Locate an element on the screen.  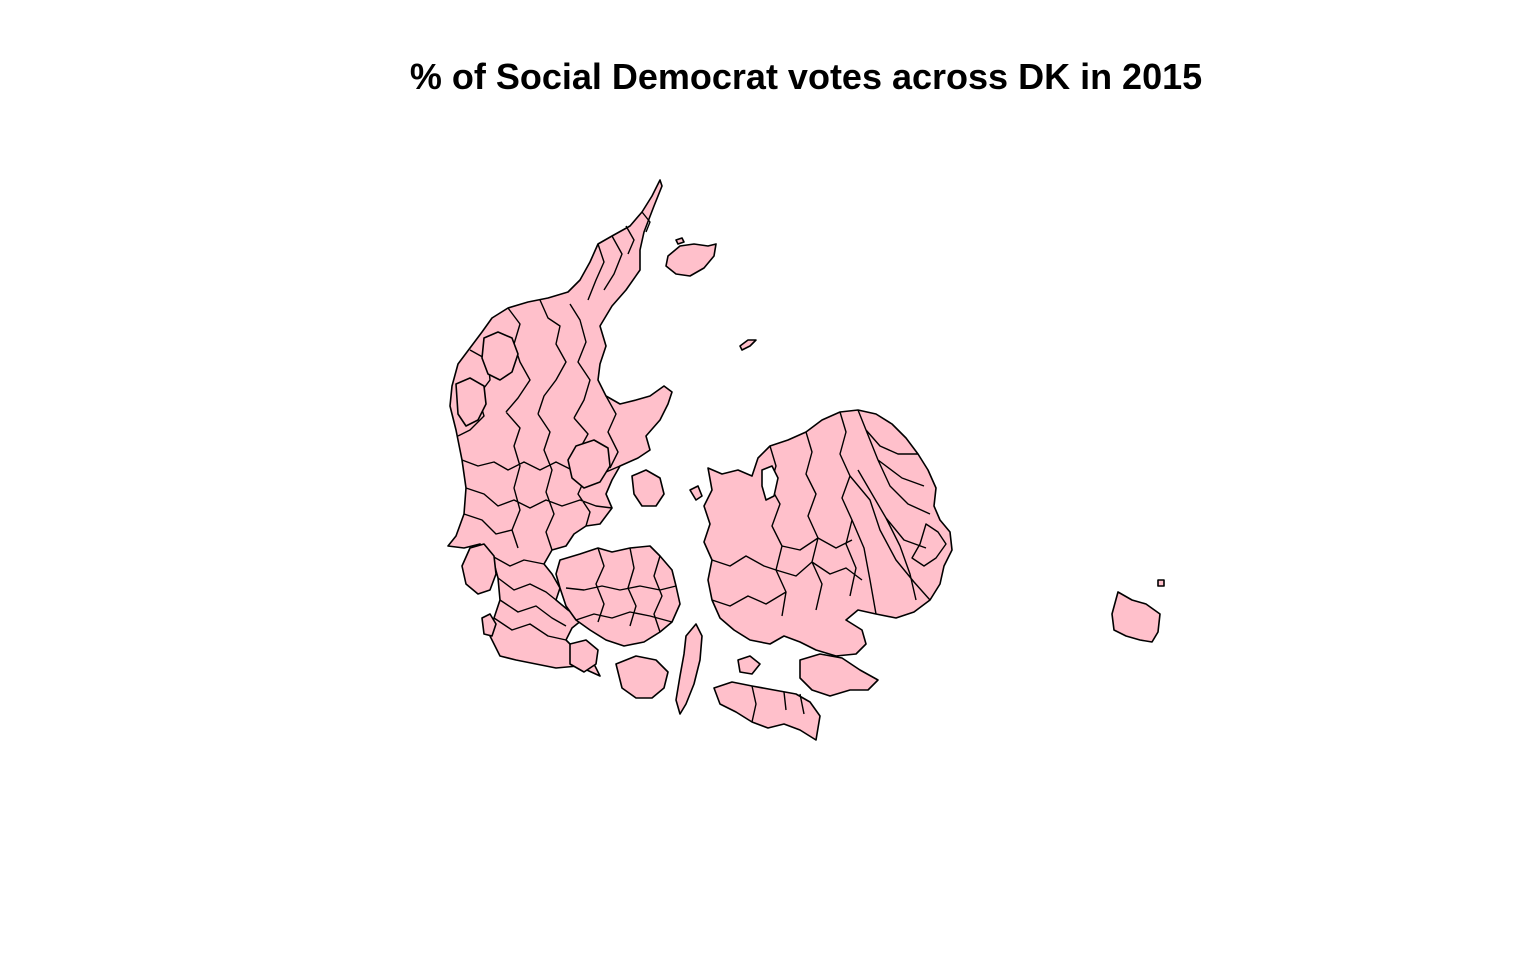
isefjord is located at coordinates (770, 483).